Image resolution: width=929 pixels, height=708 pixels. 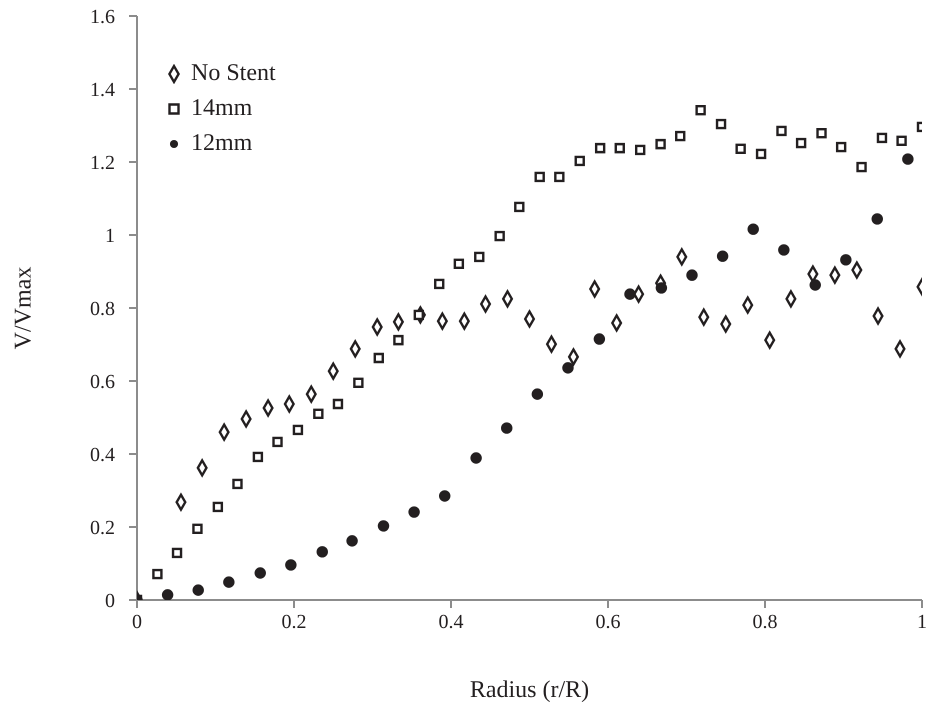 What do you see at coordinates (102, 90) in the screenshot?
I see `y-tick-label: 1.4` at bounding box center [102, 90].